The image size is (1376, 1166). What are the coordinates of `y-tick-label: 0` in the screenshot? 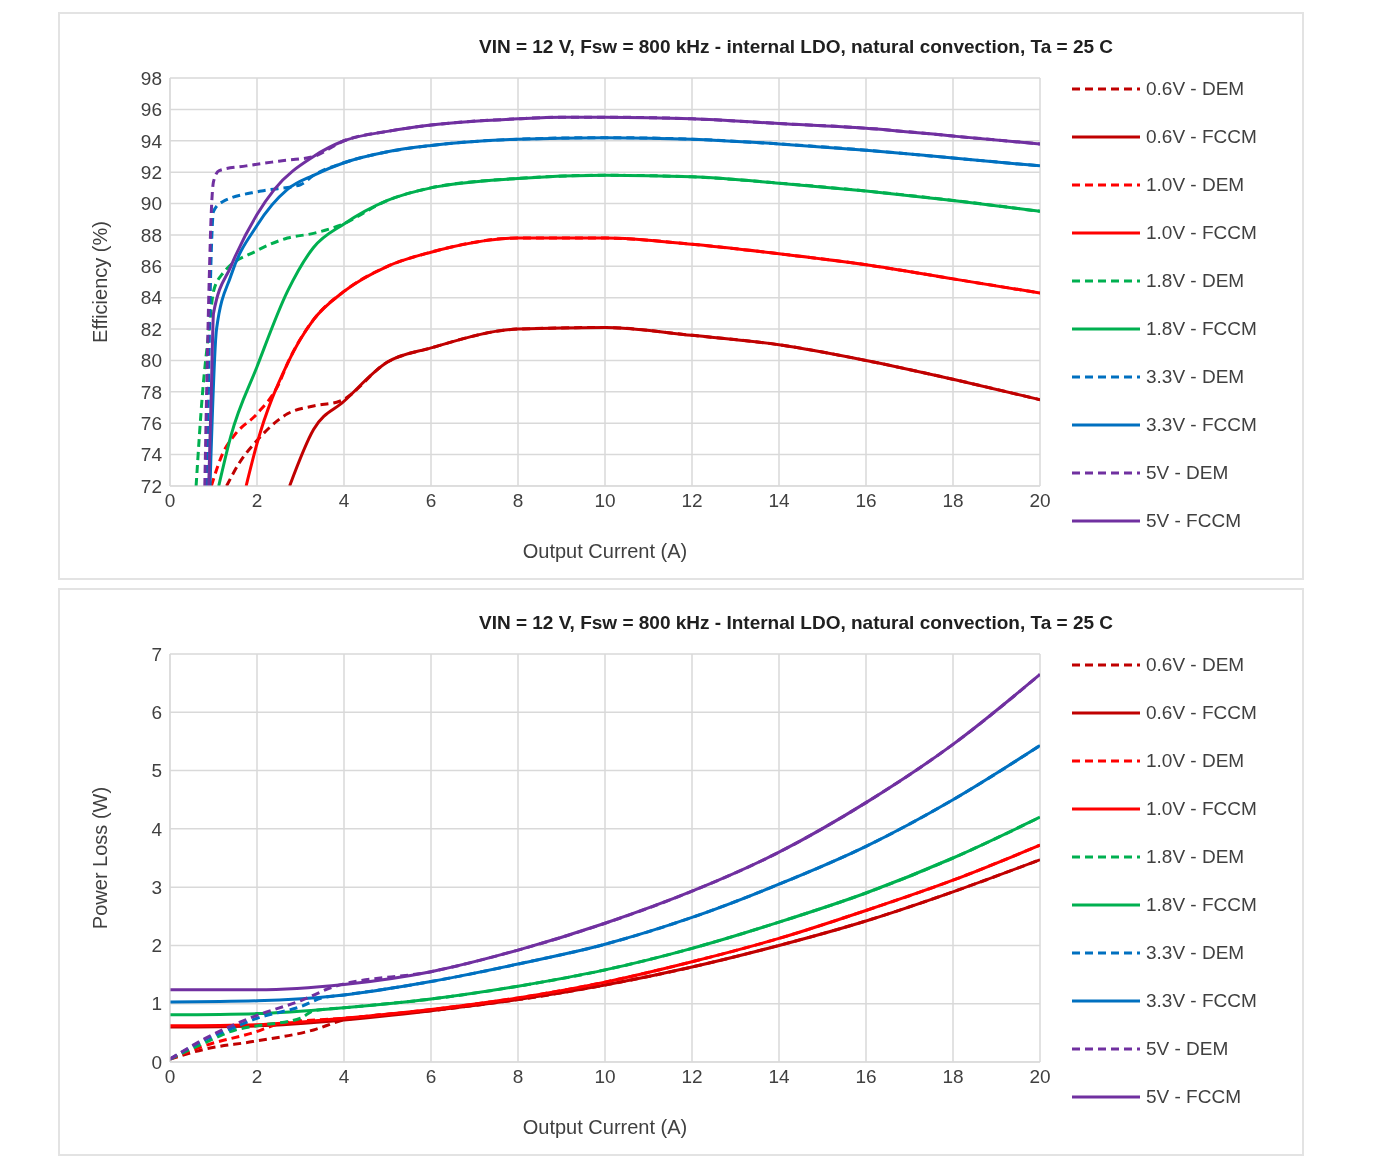 It's located at (156, 1062).